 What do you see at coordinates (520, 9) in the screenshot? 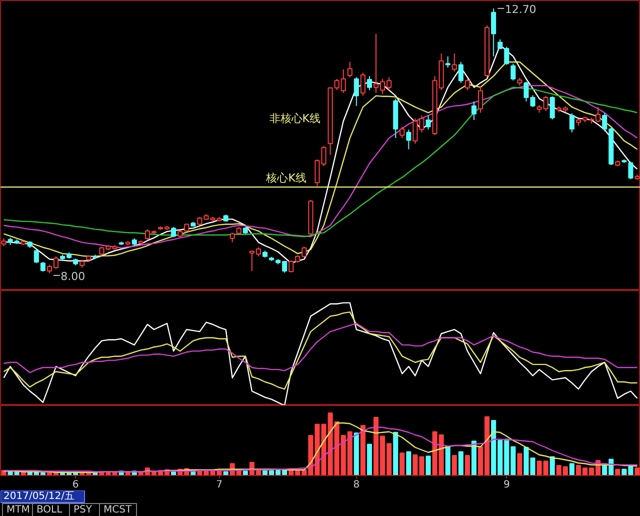
I see `annotation: 12.70` at bounding box center [520, 9].